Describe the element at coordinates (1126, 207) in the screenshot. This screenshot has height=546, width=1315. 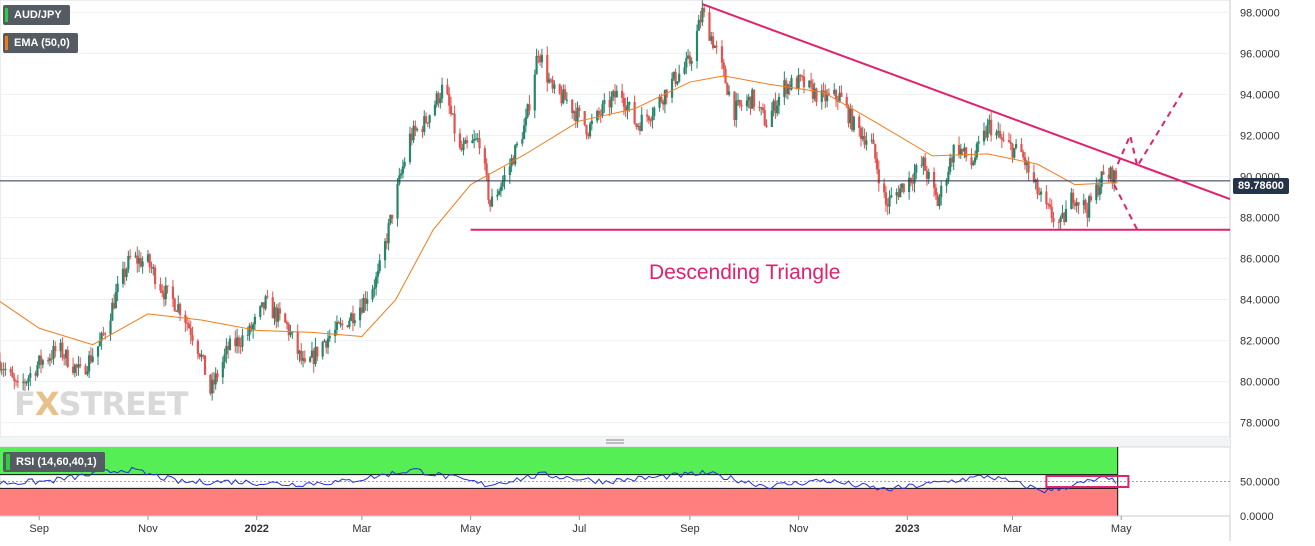
I see `projection-bearish-path` at that location.